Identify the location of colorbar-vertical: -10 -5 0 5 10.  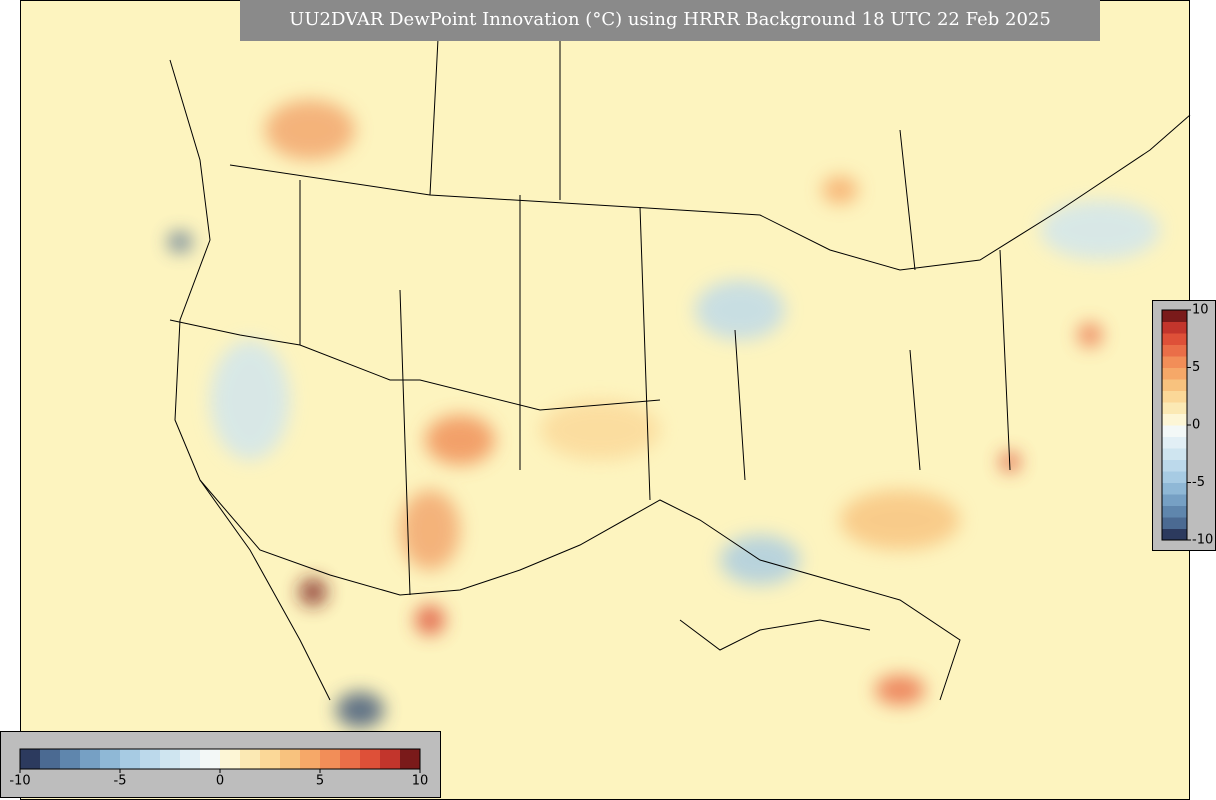
(1184, 425).